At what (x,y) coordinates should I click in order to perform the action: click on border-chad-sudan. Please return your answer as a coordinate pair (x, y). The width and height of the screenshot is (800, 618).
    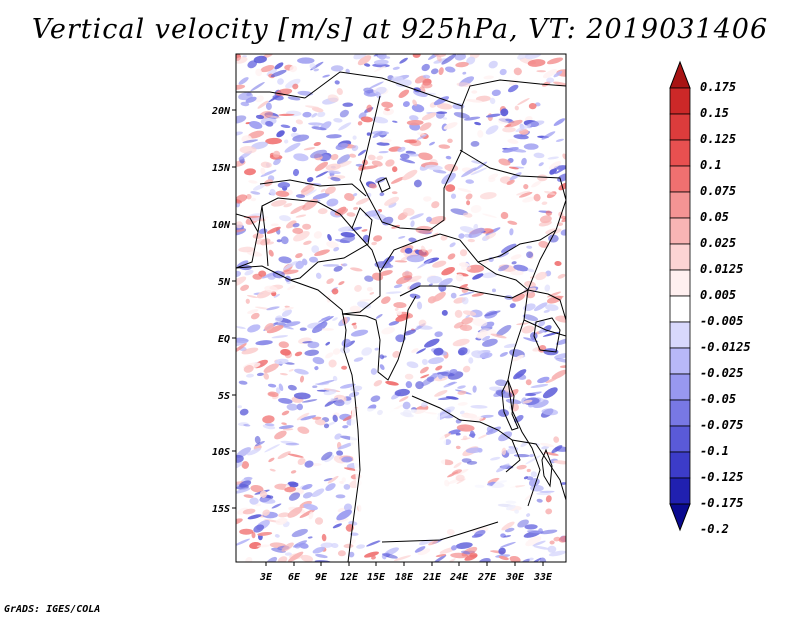
    Looking at the image, I should click on (513, 93).